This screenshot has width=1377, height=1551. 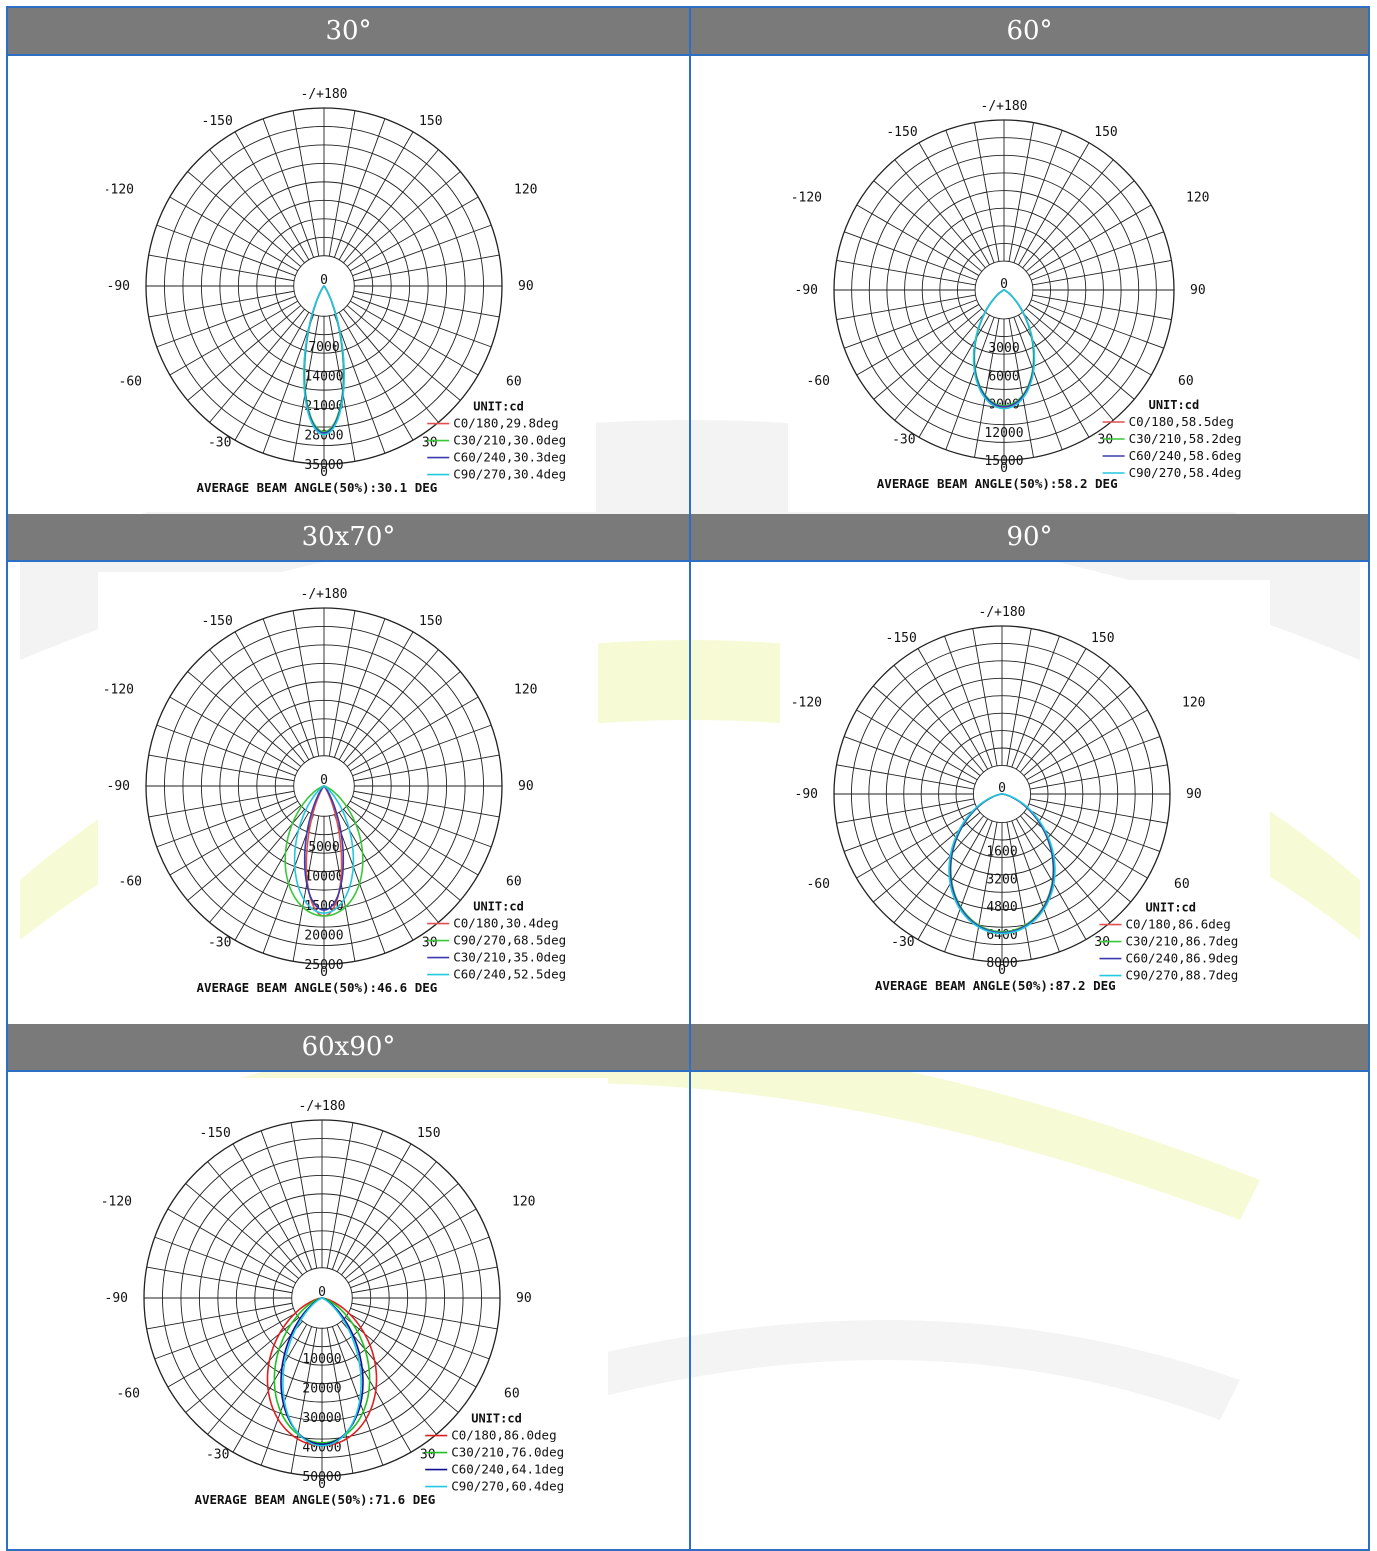 What do you see at coordinates (1106, 440) in the screenshot?
I see `angle-label: 30` at bounding box center [1106, 440].